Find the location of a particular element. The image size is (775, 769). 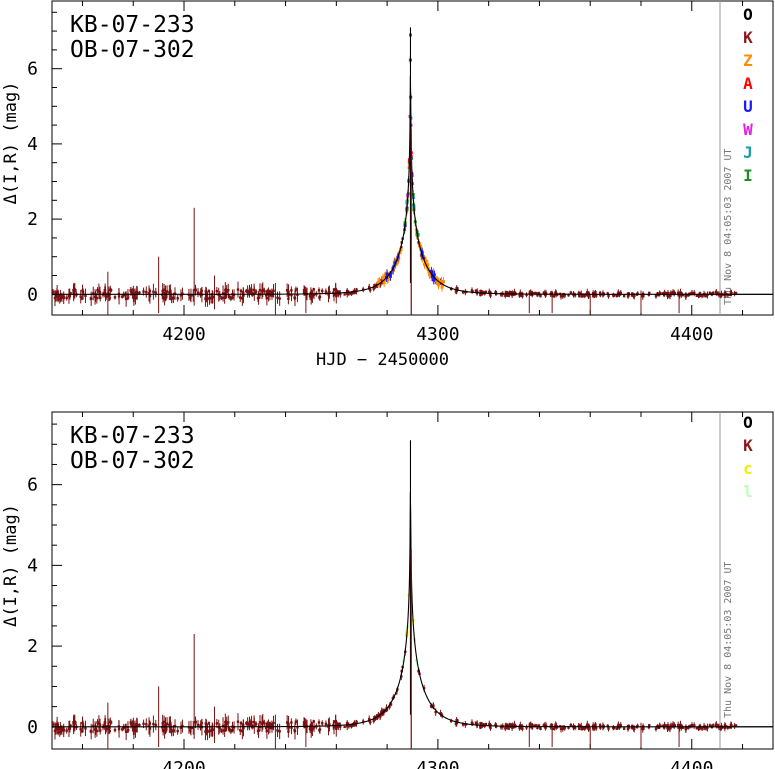

y-tick-label: 6 is located at coordinates (32, 69).